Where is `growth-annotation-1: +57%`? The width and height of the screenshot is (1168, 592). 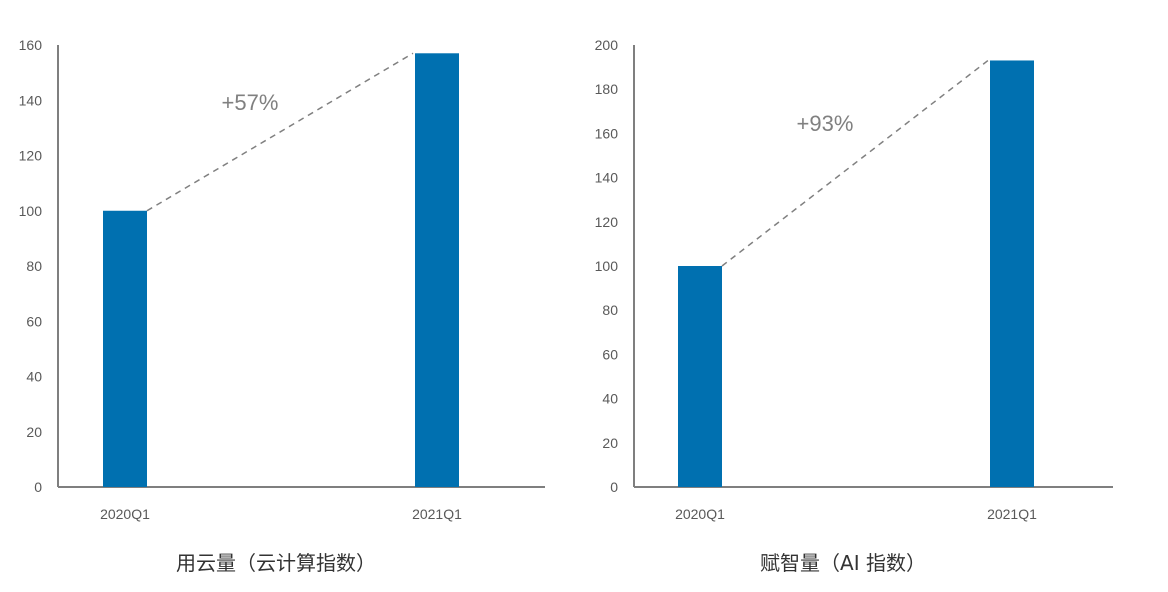 growth-annotation-1: +57% is located at coordinates (250, 102).